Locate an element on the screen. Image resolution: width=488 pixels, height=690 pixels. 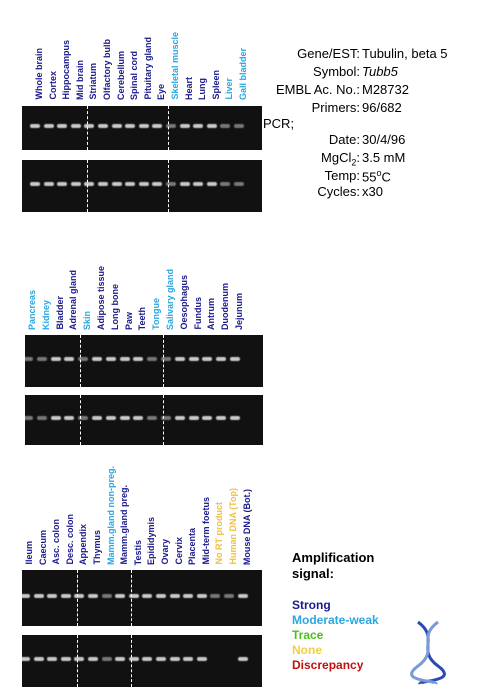
lane-label: Cortex is located at coordinates (52, 85).